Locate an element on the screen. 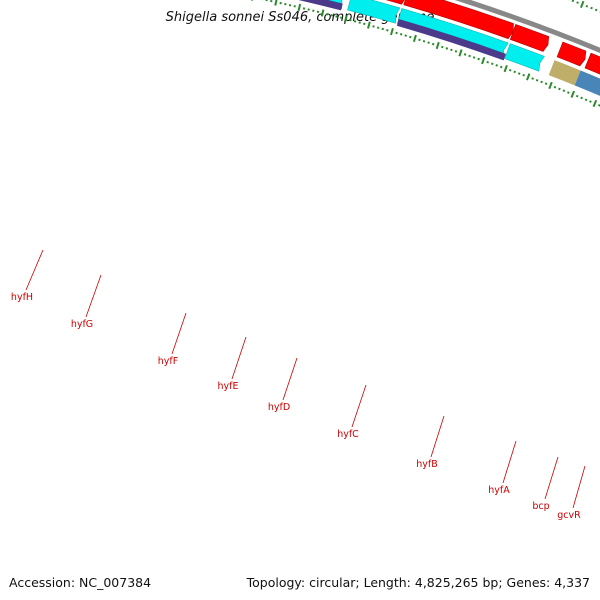 This screenshot has width=600, height=600. gene-label-hyfC: hyfC is located at coordinates (348, 434).